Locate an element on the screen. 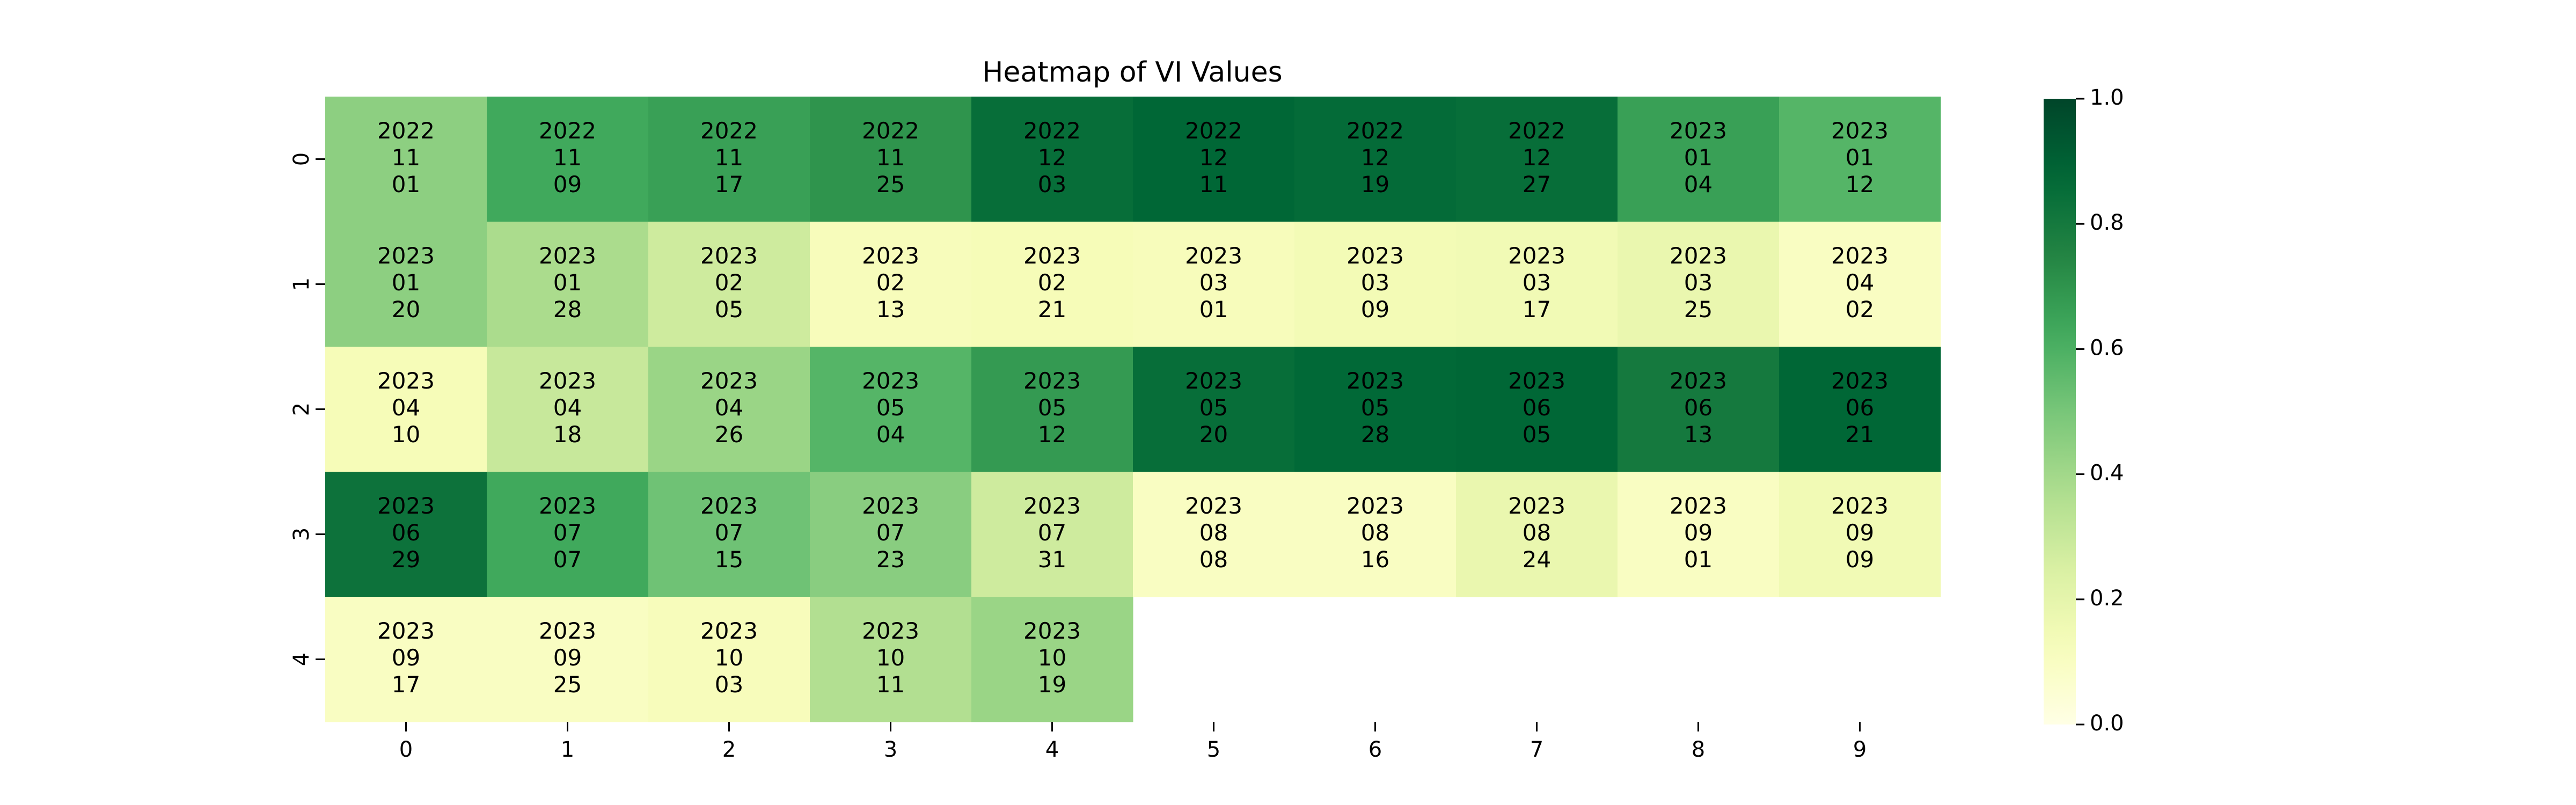 This screenshot has width=2576, height=805. heatmap-cell: 2023 03 01 is located at coordinates (1214, 284).